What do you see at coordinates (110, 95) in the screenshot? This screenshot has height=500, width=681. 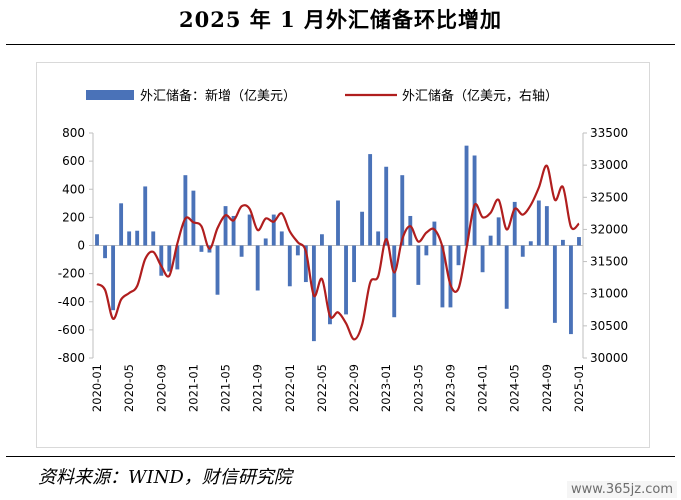 I see `legend-bar-swatch` at bounding box center [110, 95].